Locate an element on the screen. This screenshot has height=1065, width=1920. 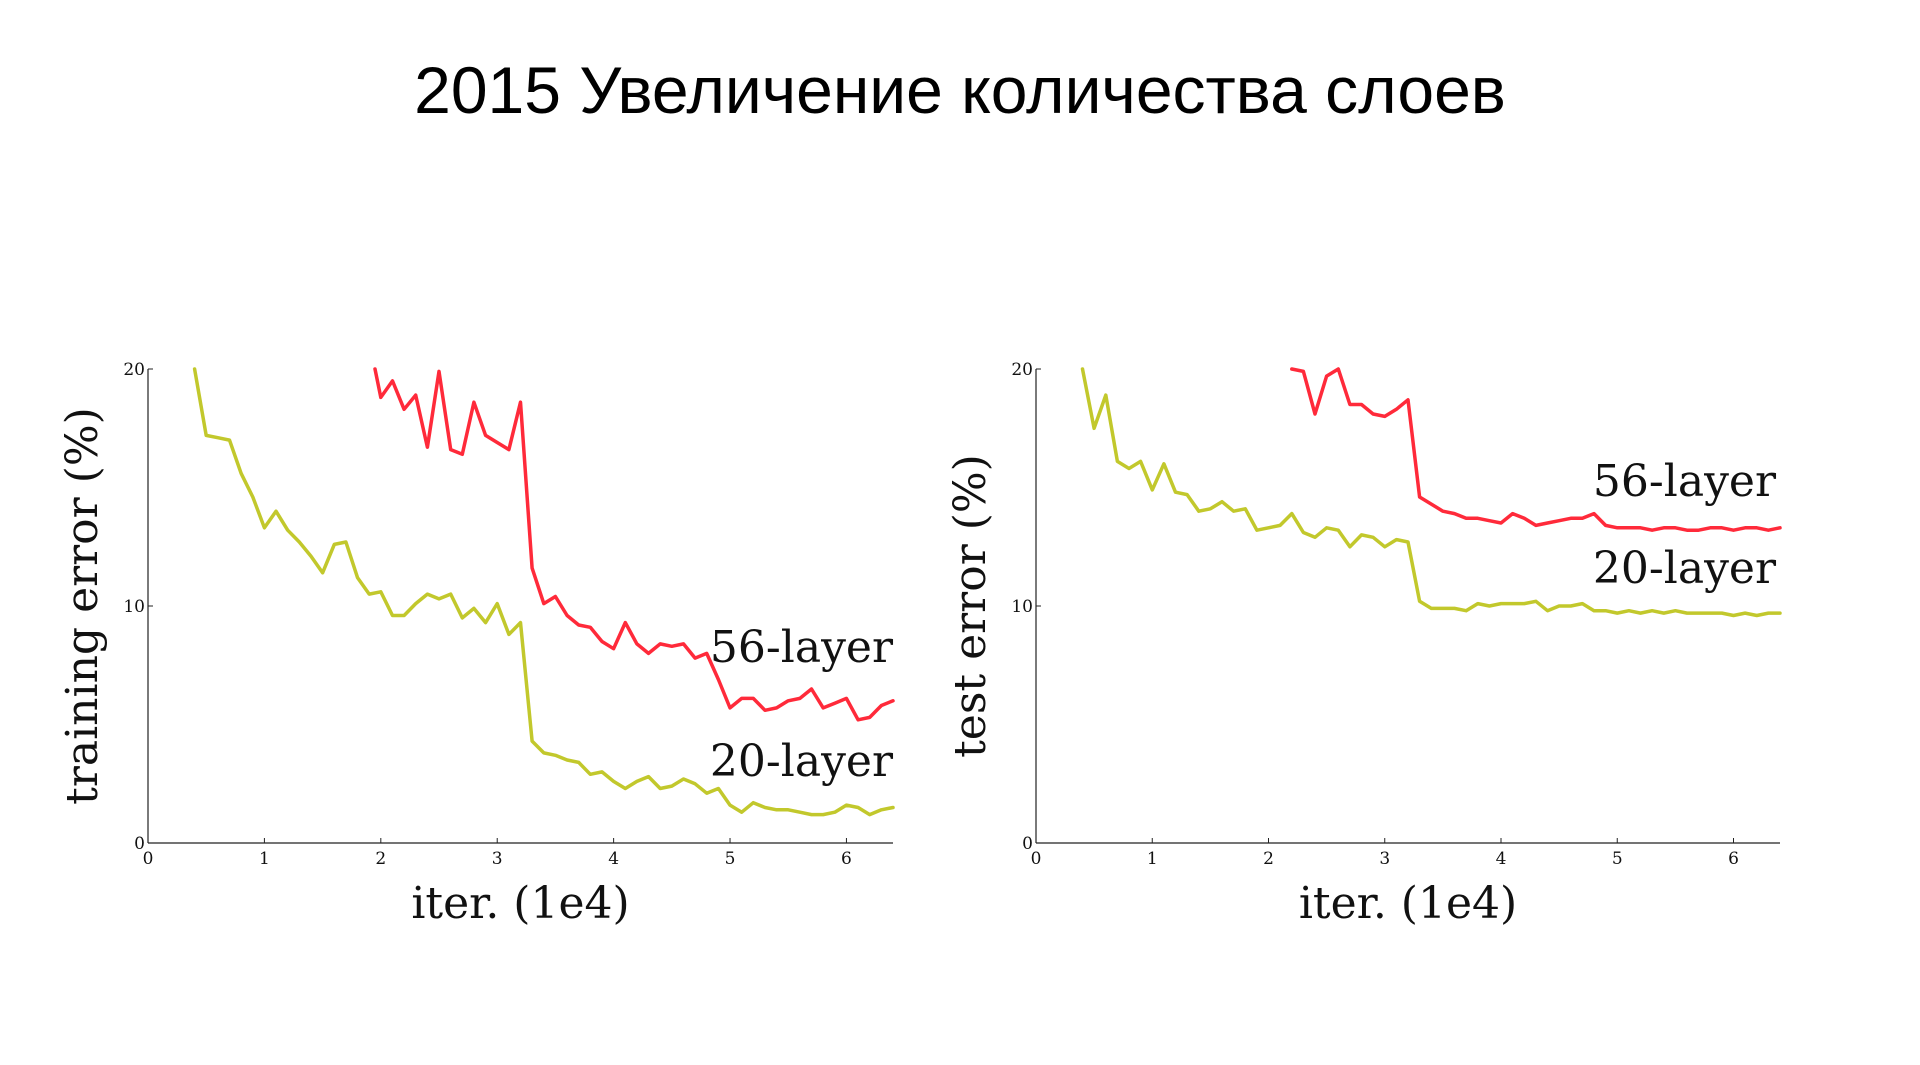
y-axis-title: training error (%) is located at coordinates (82, 606).